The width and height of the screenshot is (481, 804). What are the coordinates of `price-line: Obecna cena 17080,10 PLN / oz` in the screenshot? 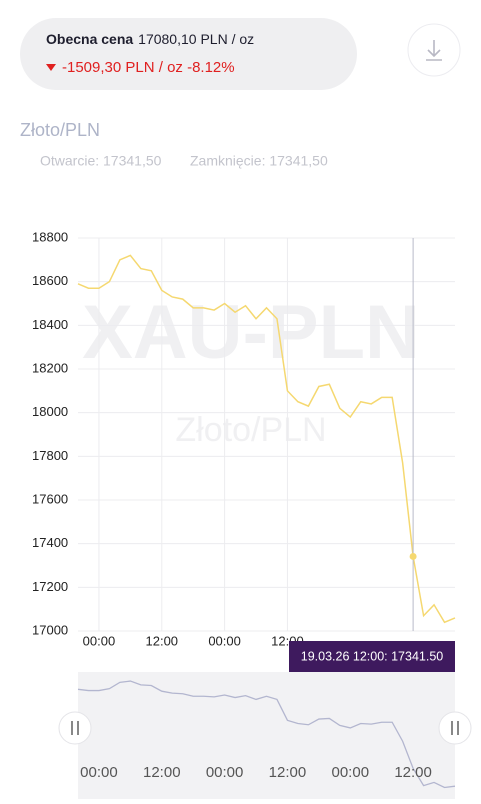 It's located at (150, 39).